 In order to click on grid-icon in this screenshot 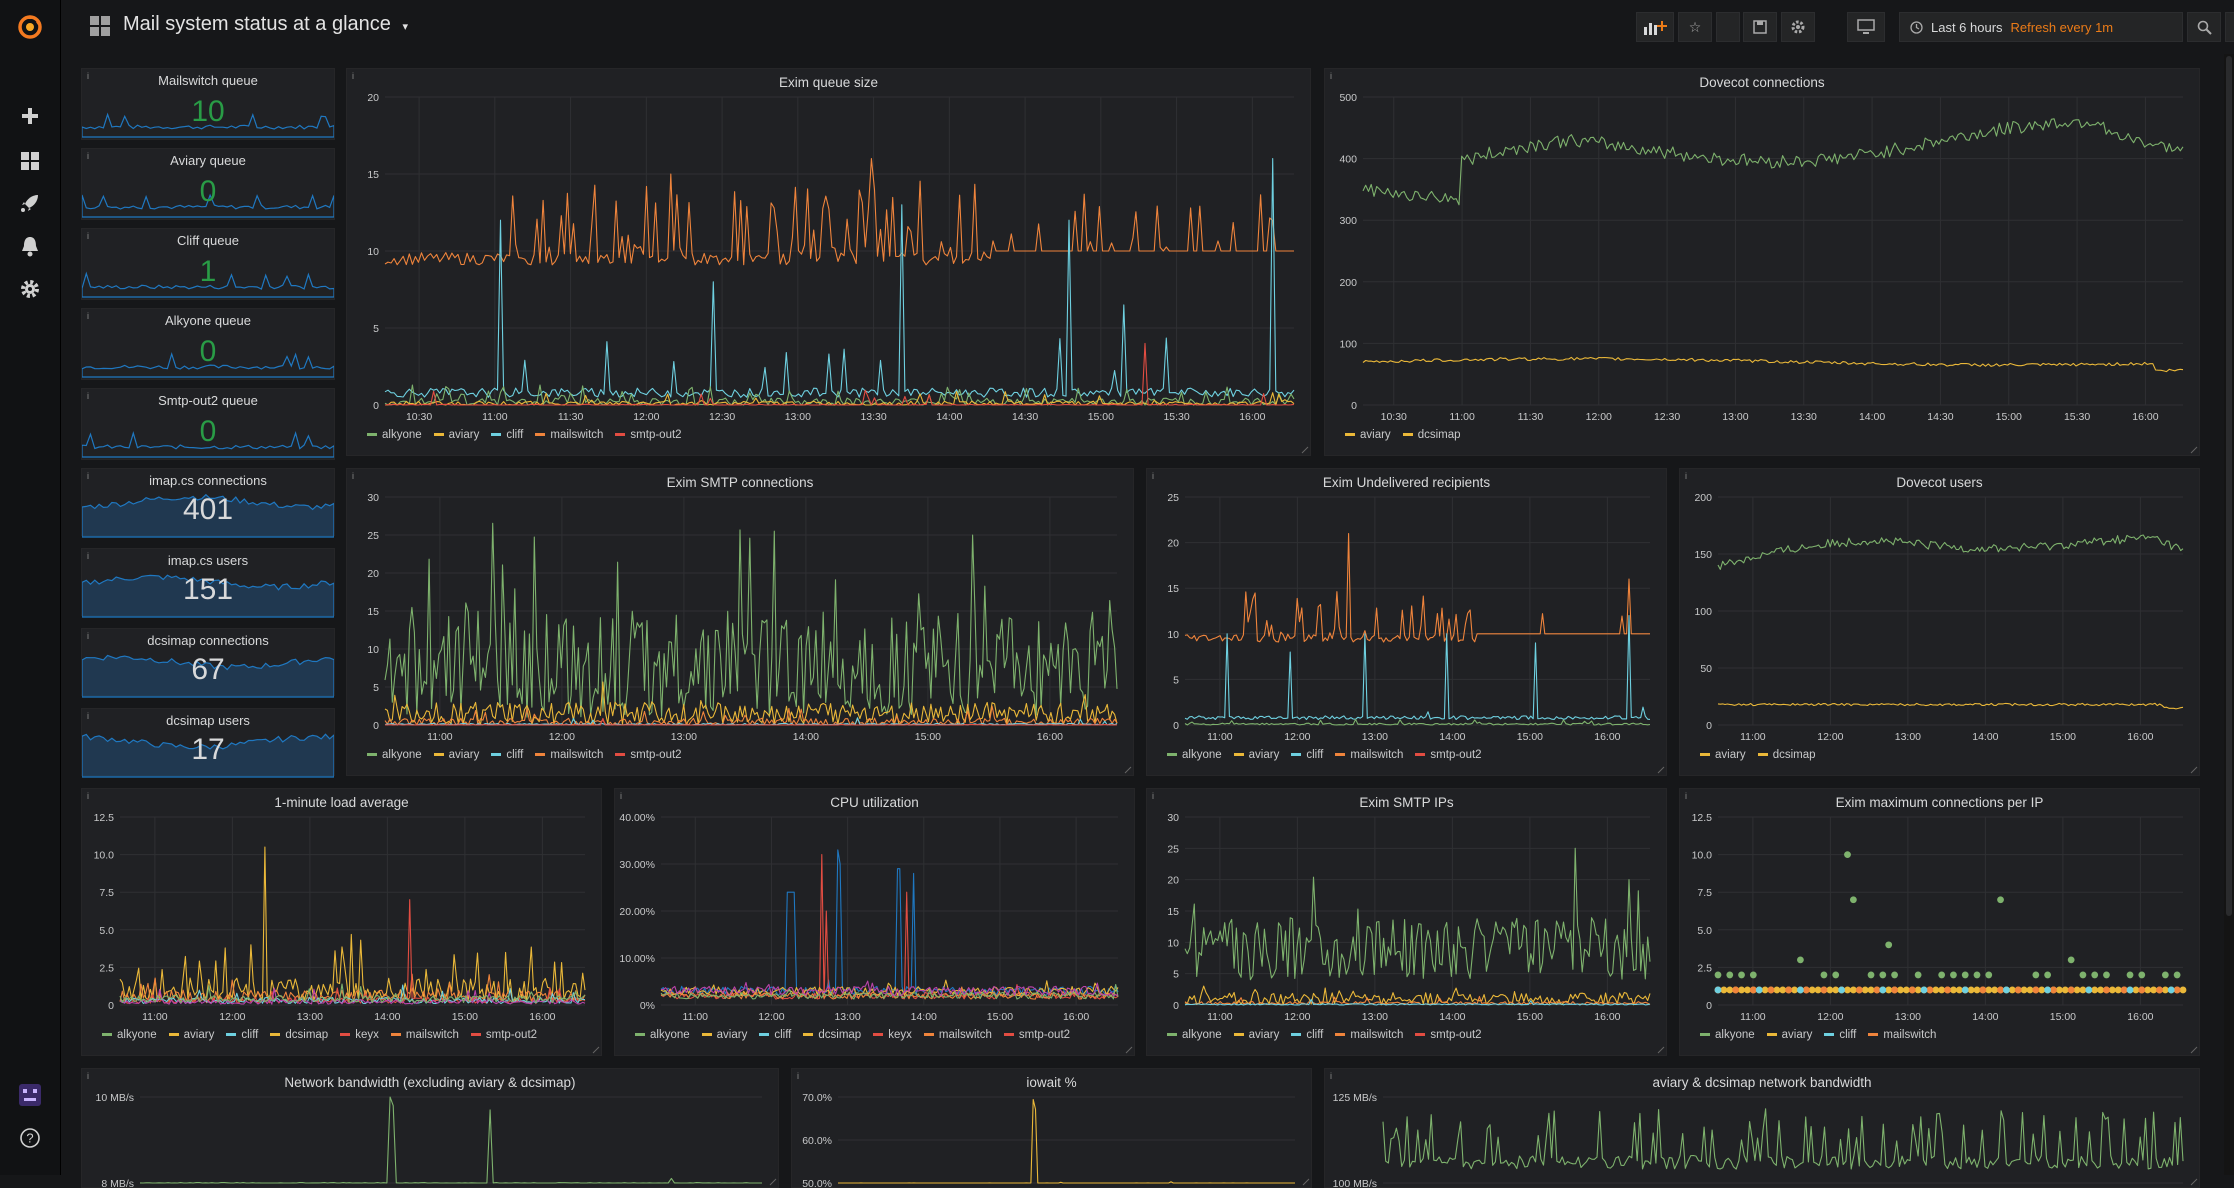, I will do `click(30, 161)`.